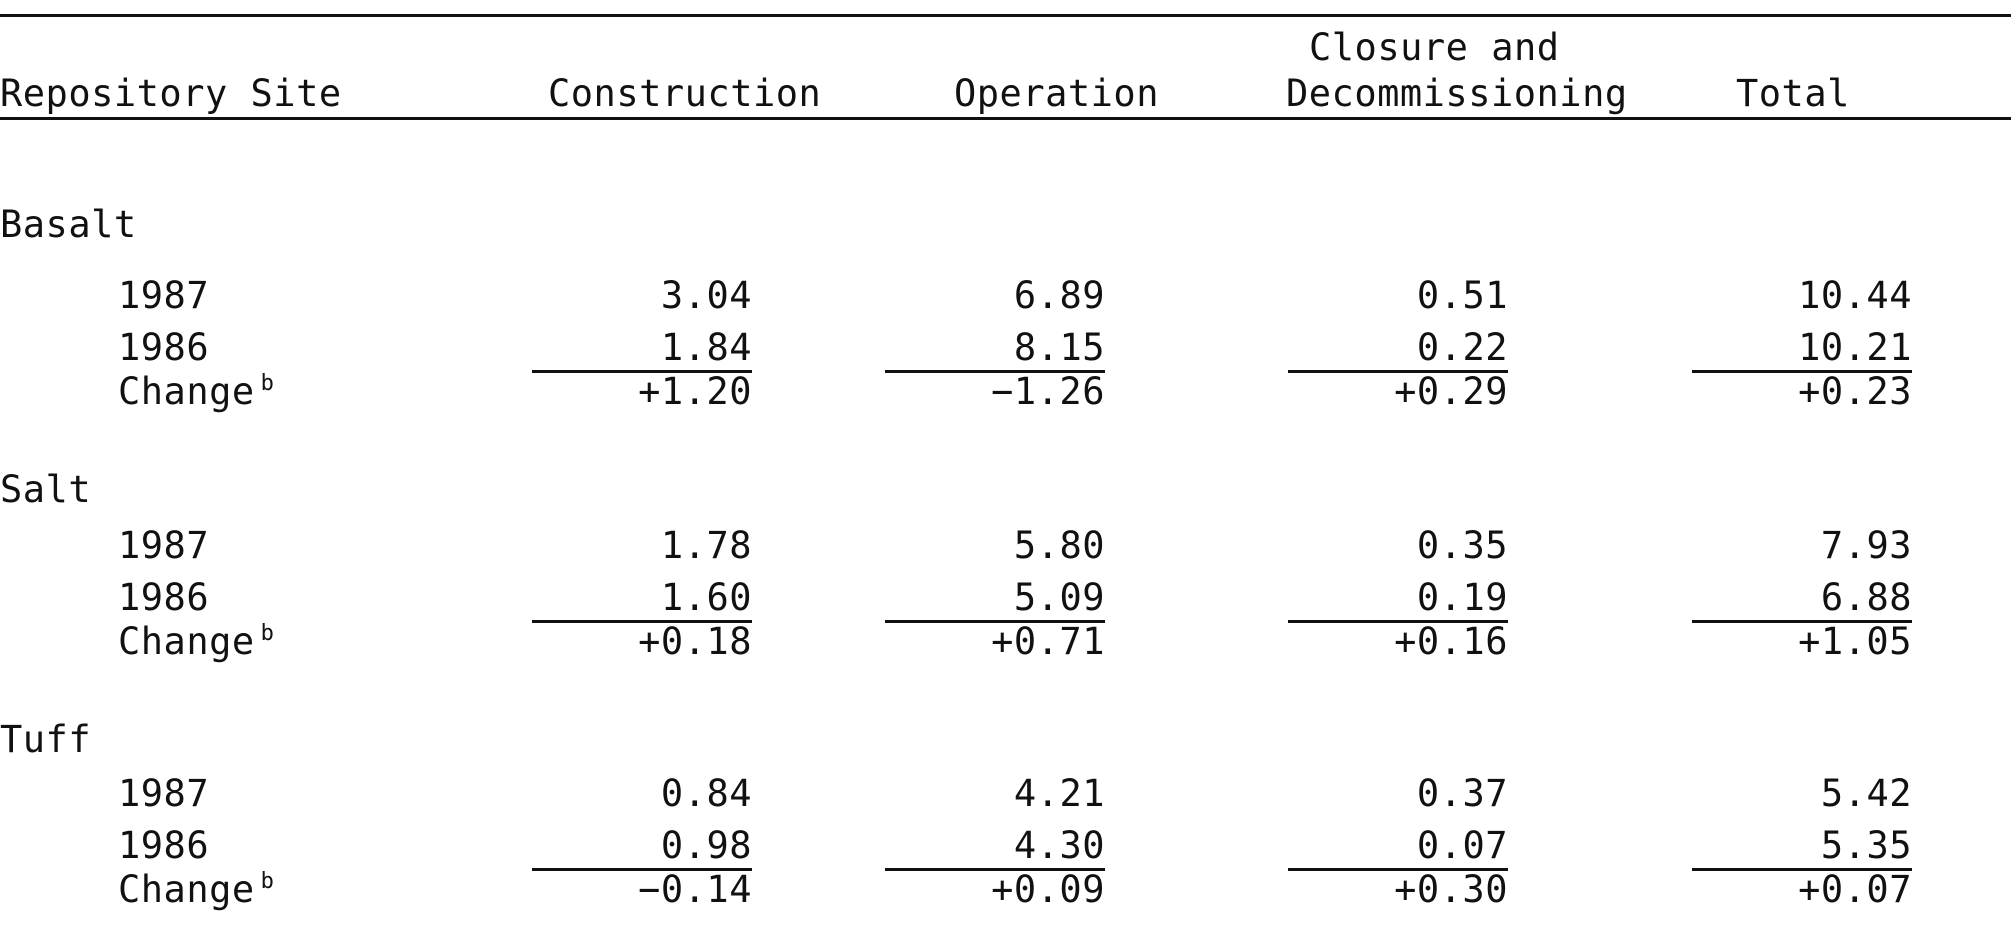 The height and width of the screenshot is (928, 2011). What do you see at coordinates (642, 349) in the screenshot?
I see `cell-construction: 1.84` at bounding box center [642, 349].